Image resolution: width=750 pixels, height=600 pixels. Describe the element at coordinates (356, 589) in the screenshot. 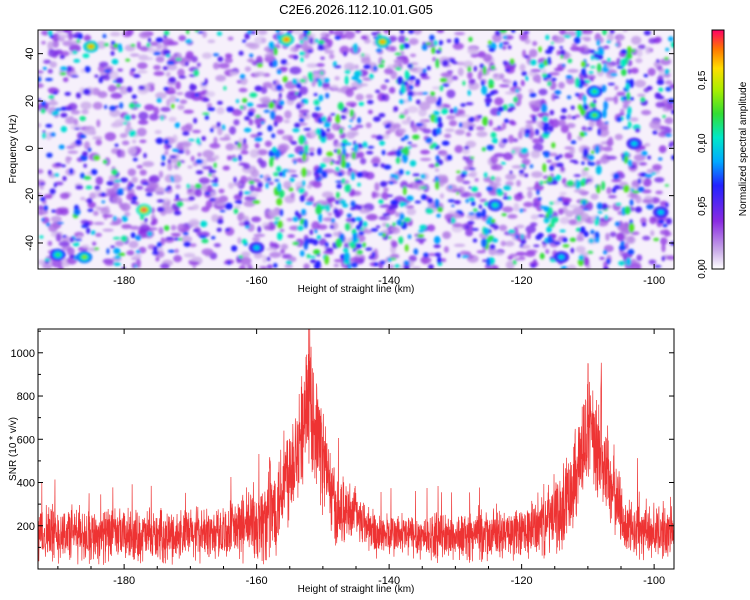

I see `snr-x-label: Height of straight line (km)` at that location.